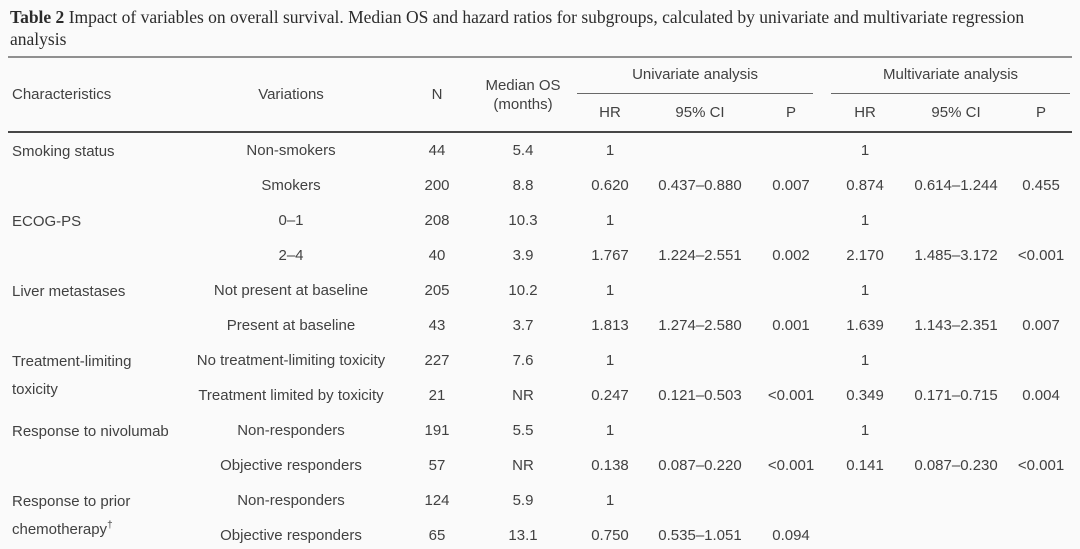 Image resolution: width=1080 pixels, height=549 pixels. Describe the element at coordinates (865, 113) in the screenshot. I see `col-header-multi-hr: HR` at that location.